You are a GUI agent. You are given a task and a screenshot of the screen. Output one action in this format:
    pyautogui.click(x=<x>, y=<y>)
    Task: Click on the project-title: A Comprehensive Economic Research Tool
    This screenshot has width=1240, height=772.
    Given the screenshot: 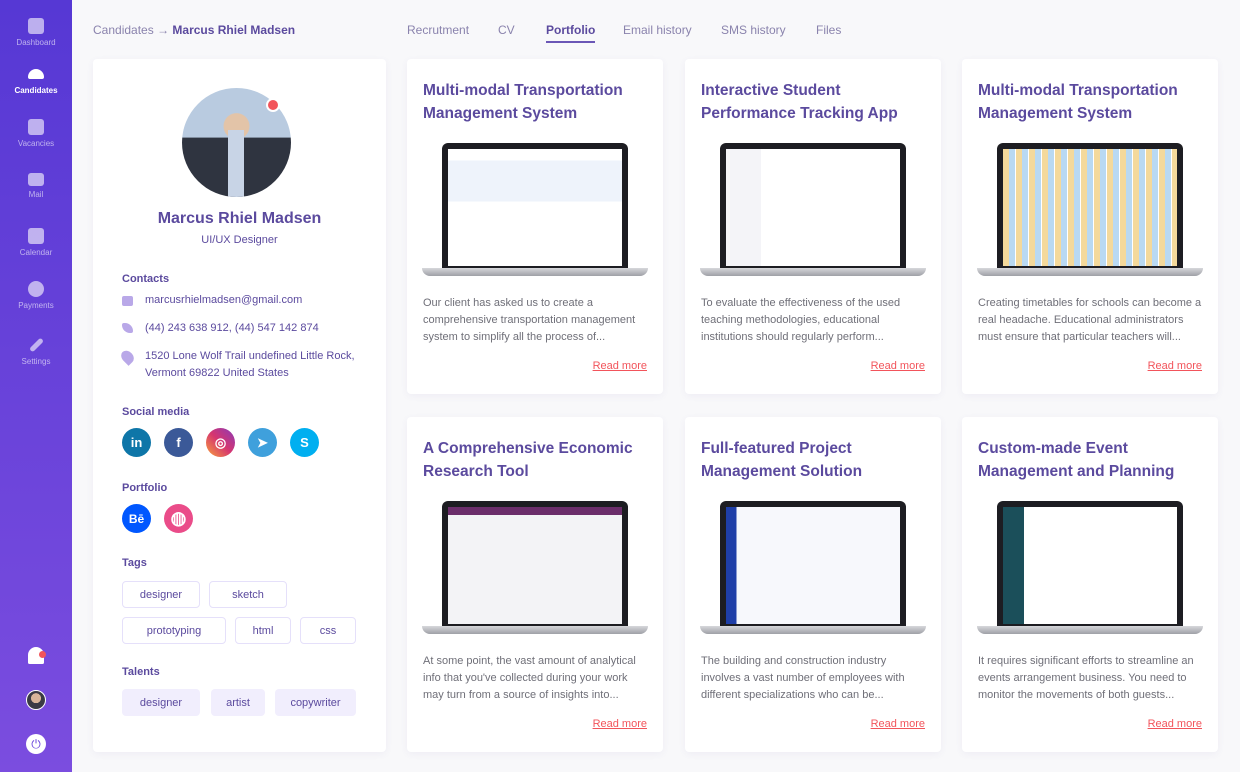 What is the action you would take?
    pyautogui.click(x=528, y=460)
    